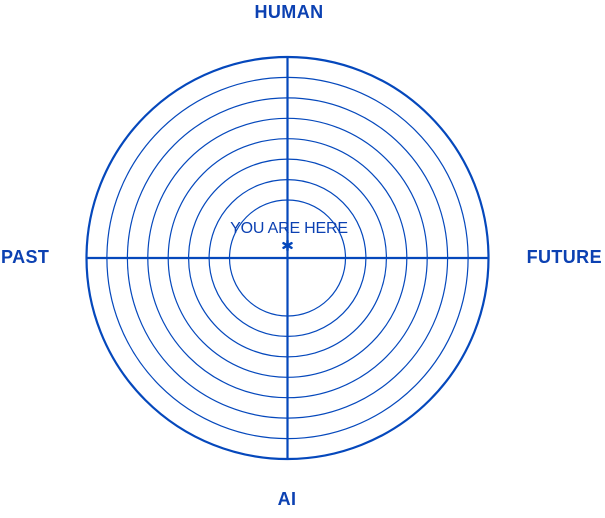  Describe the element at coordinates (25, 257) in the screenshot. I see `axis-label-past: PAST` at that location.